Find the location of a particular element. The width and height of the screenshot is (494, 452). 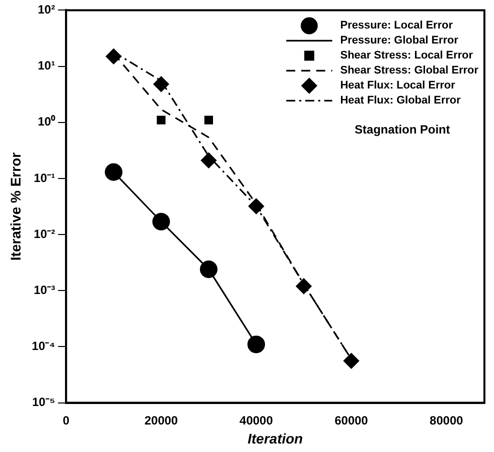

x-tick-label: 20000 is located at coordinates (161, 420).